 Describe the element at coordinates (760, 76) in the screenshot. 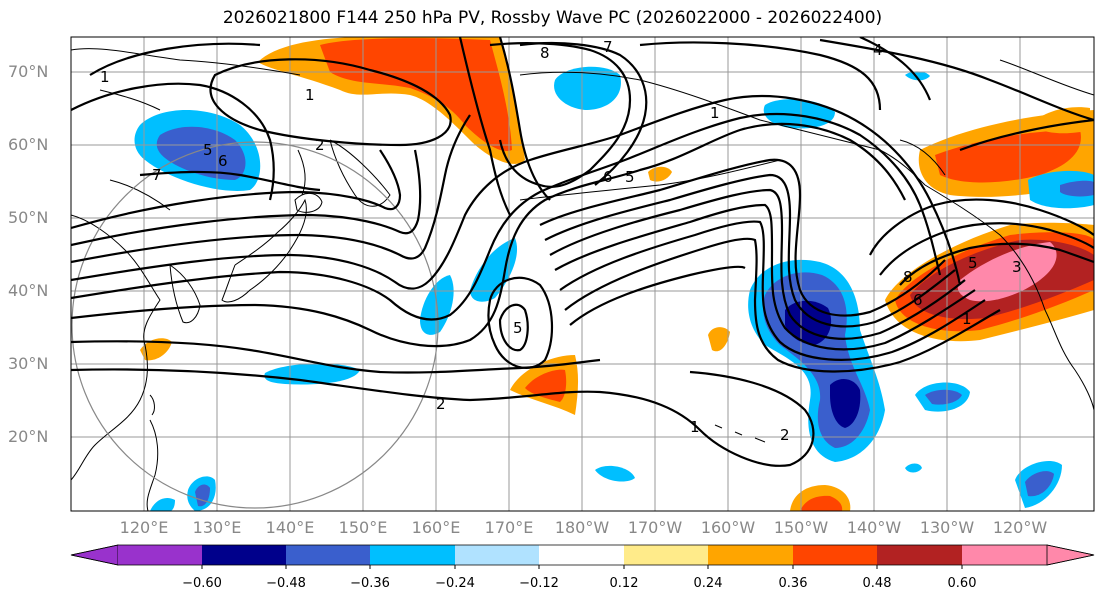

I see `contour-north-east` at that location.